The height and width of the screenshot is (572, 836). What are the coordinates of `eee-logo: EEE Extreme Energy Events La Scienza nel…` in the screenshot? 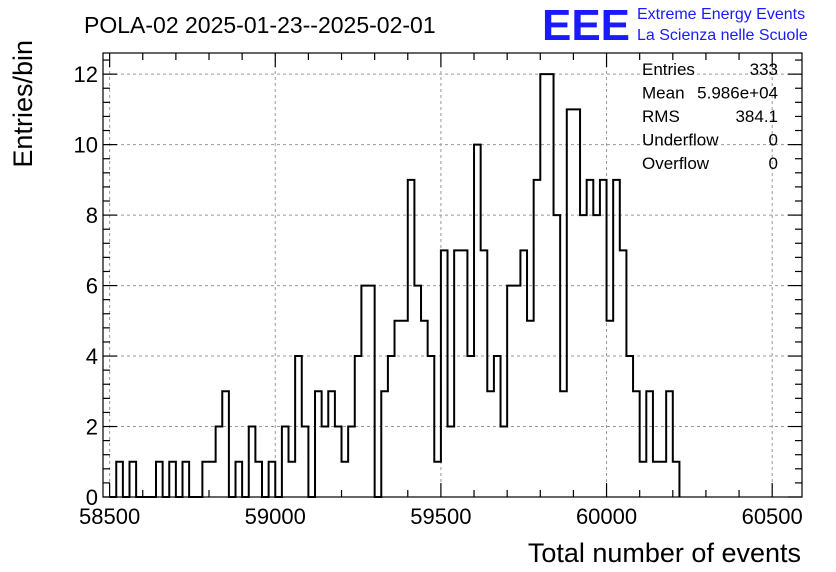 It's located at (675, 25).